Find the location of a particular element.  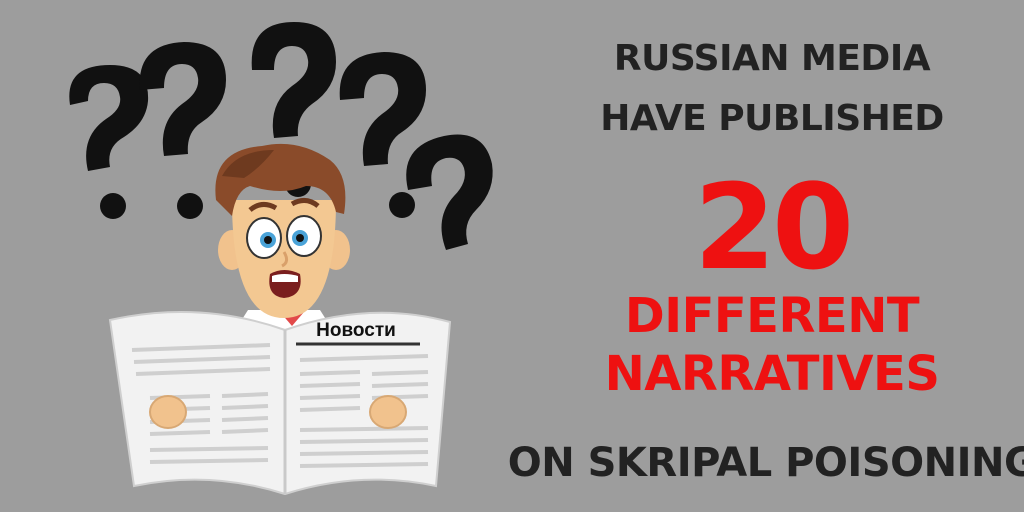

surprised-man-illustration is located at coordinates (282, 230).